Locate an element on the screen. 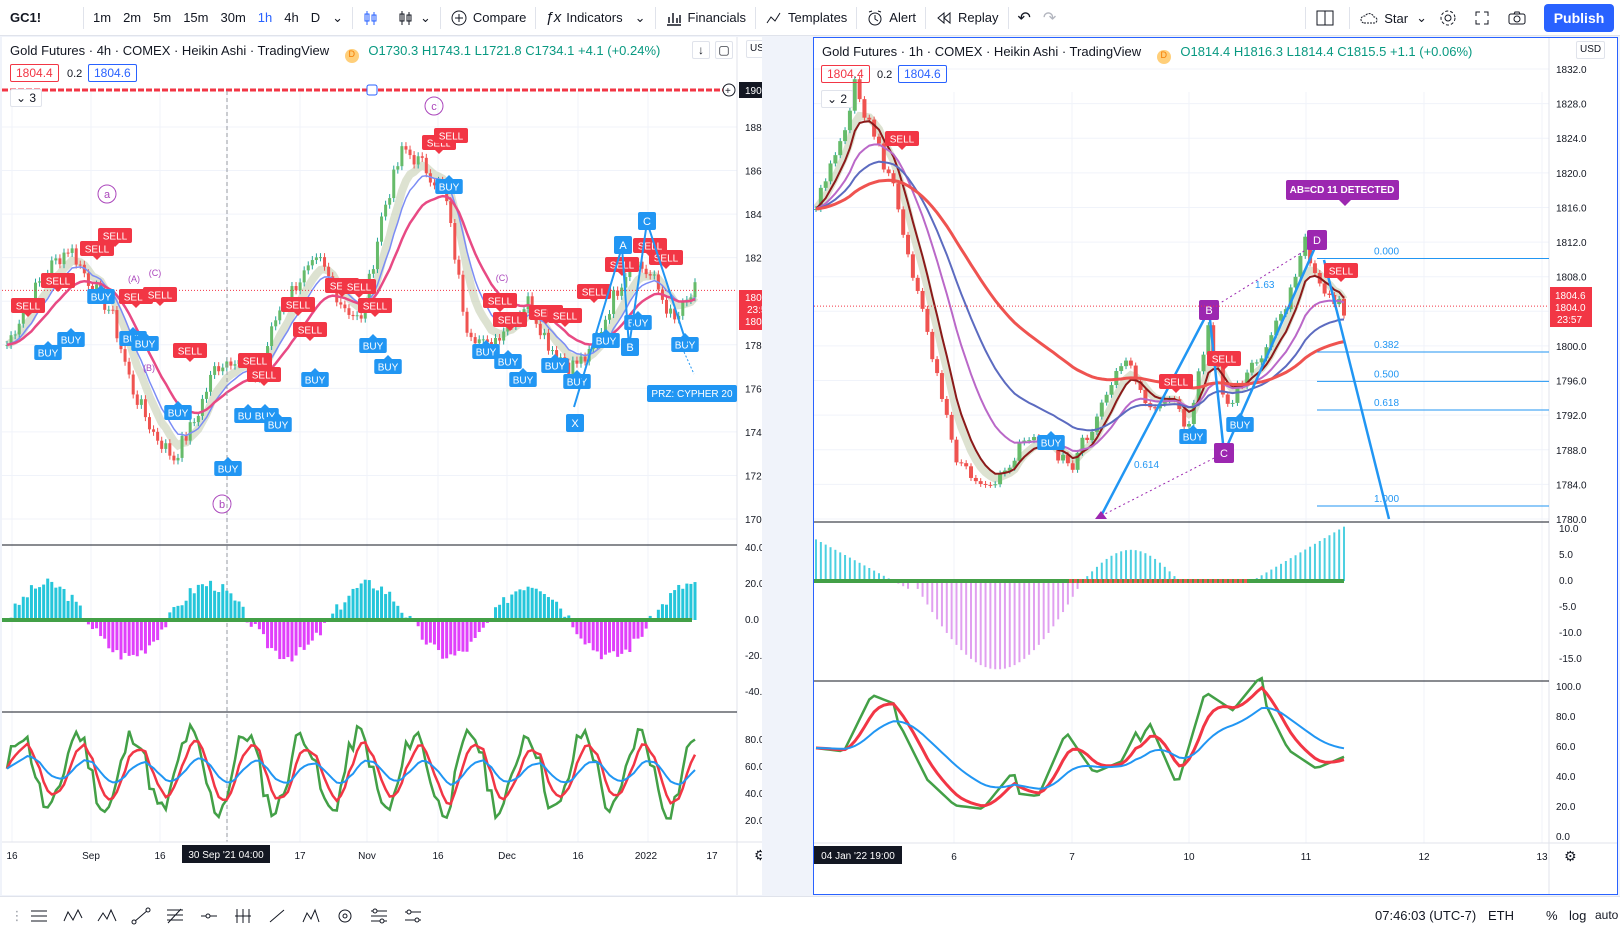  star-dropdown-icon: ⌄ is located at coordinates (1421, 17).